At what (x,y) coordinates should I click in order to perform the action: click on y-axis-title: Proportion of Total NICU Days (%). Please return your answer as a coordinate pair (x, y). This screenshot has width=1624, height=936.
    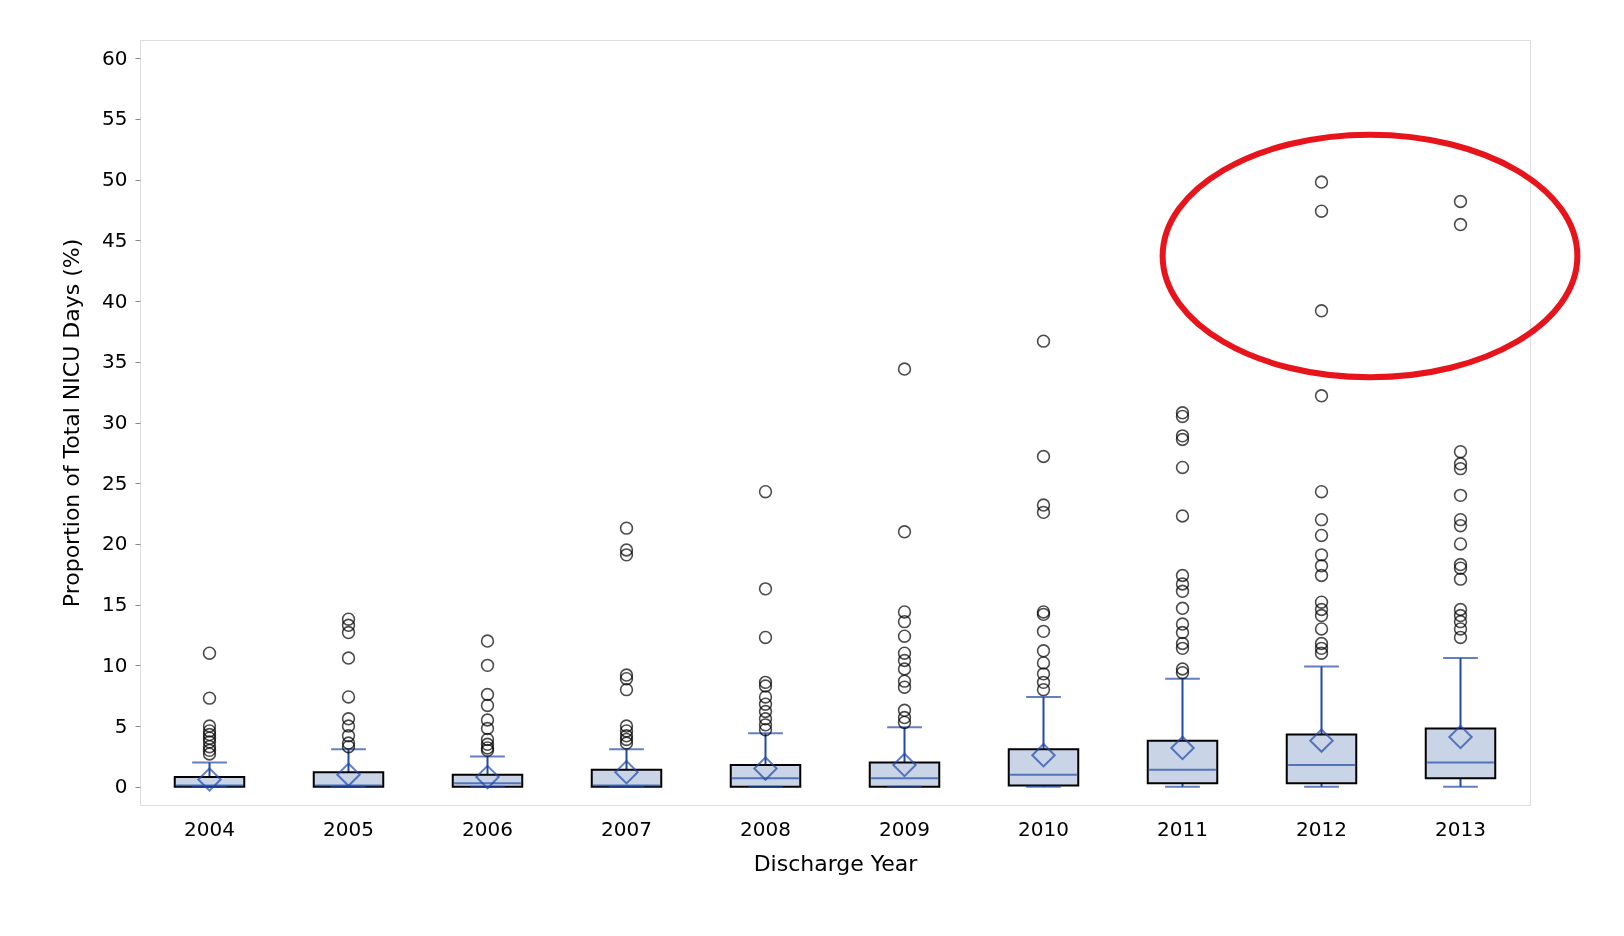
    Looking at the image, I should click on (72, 423).